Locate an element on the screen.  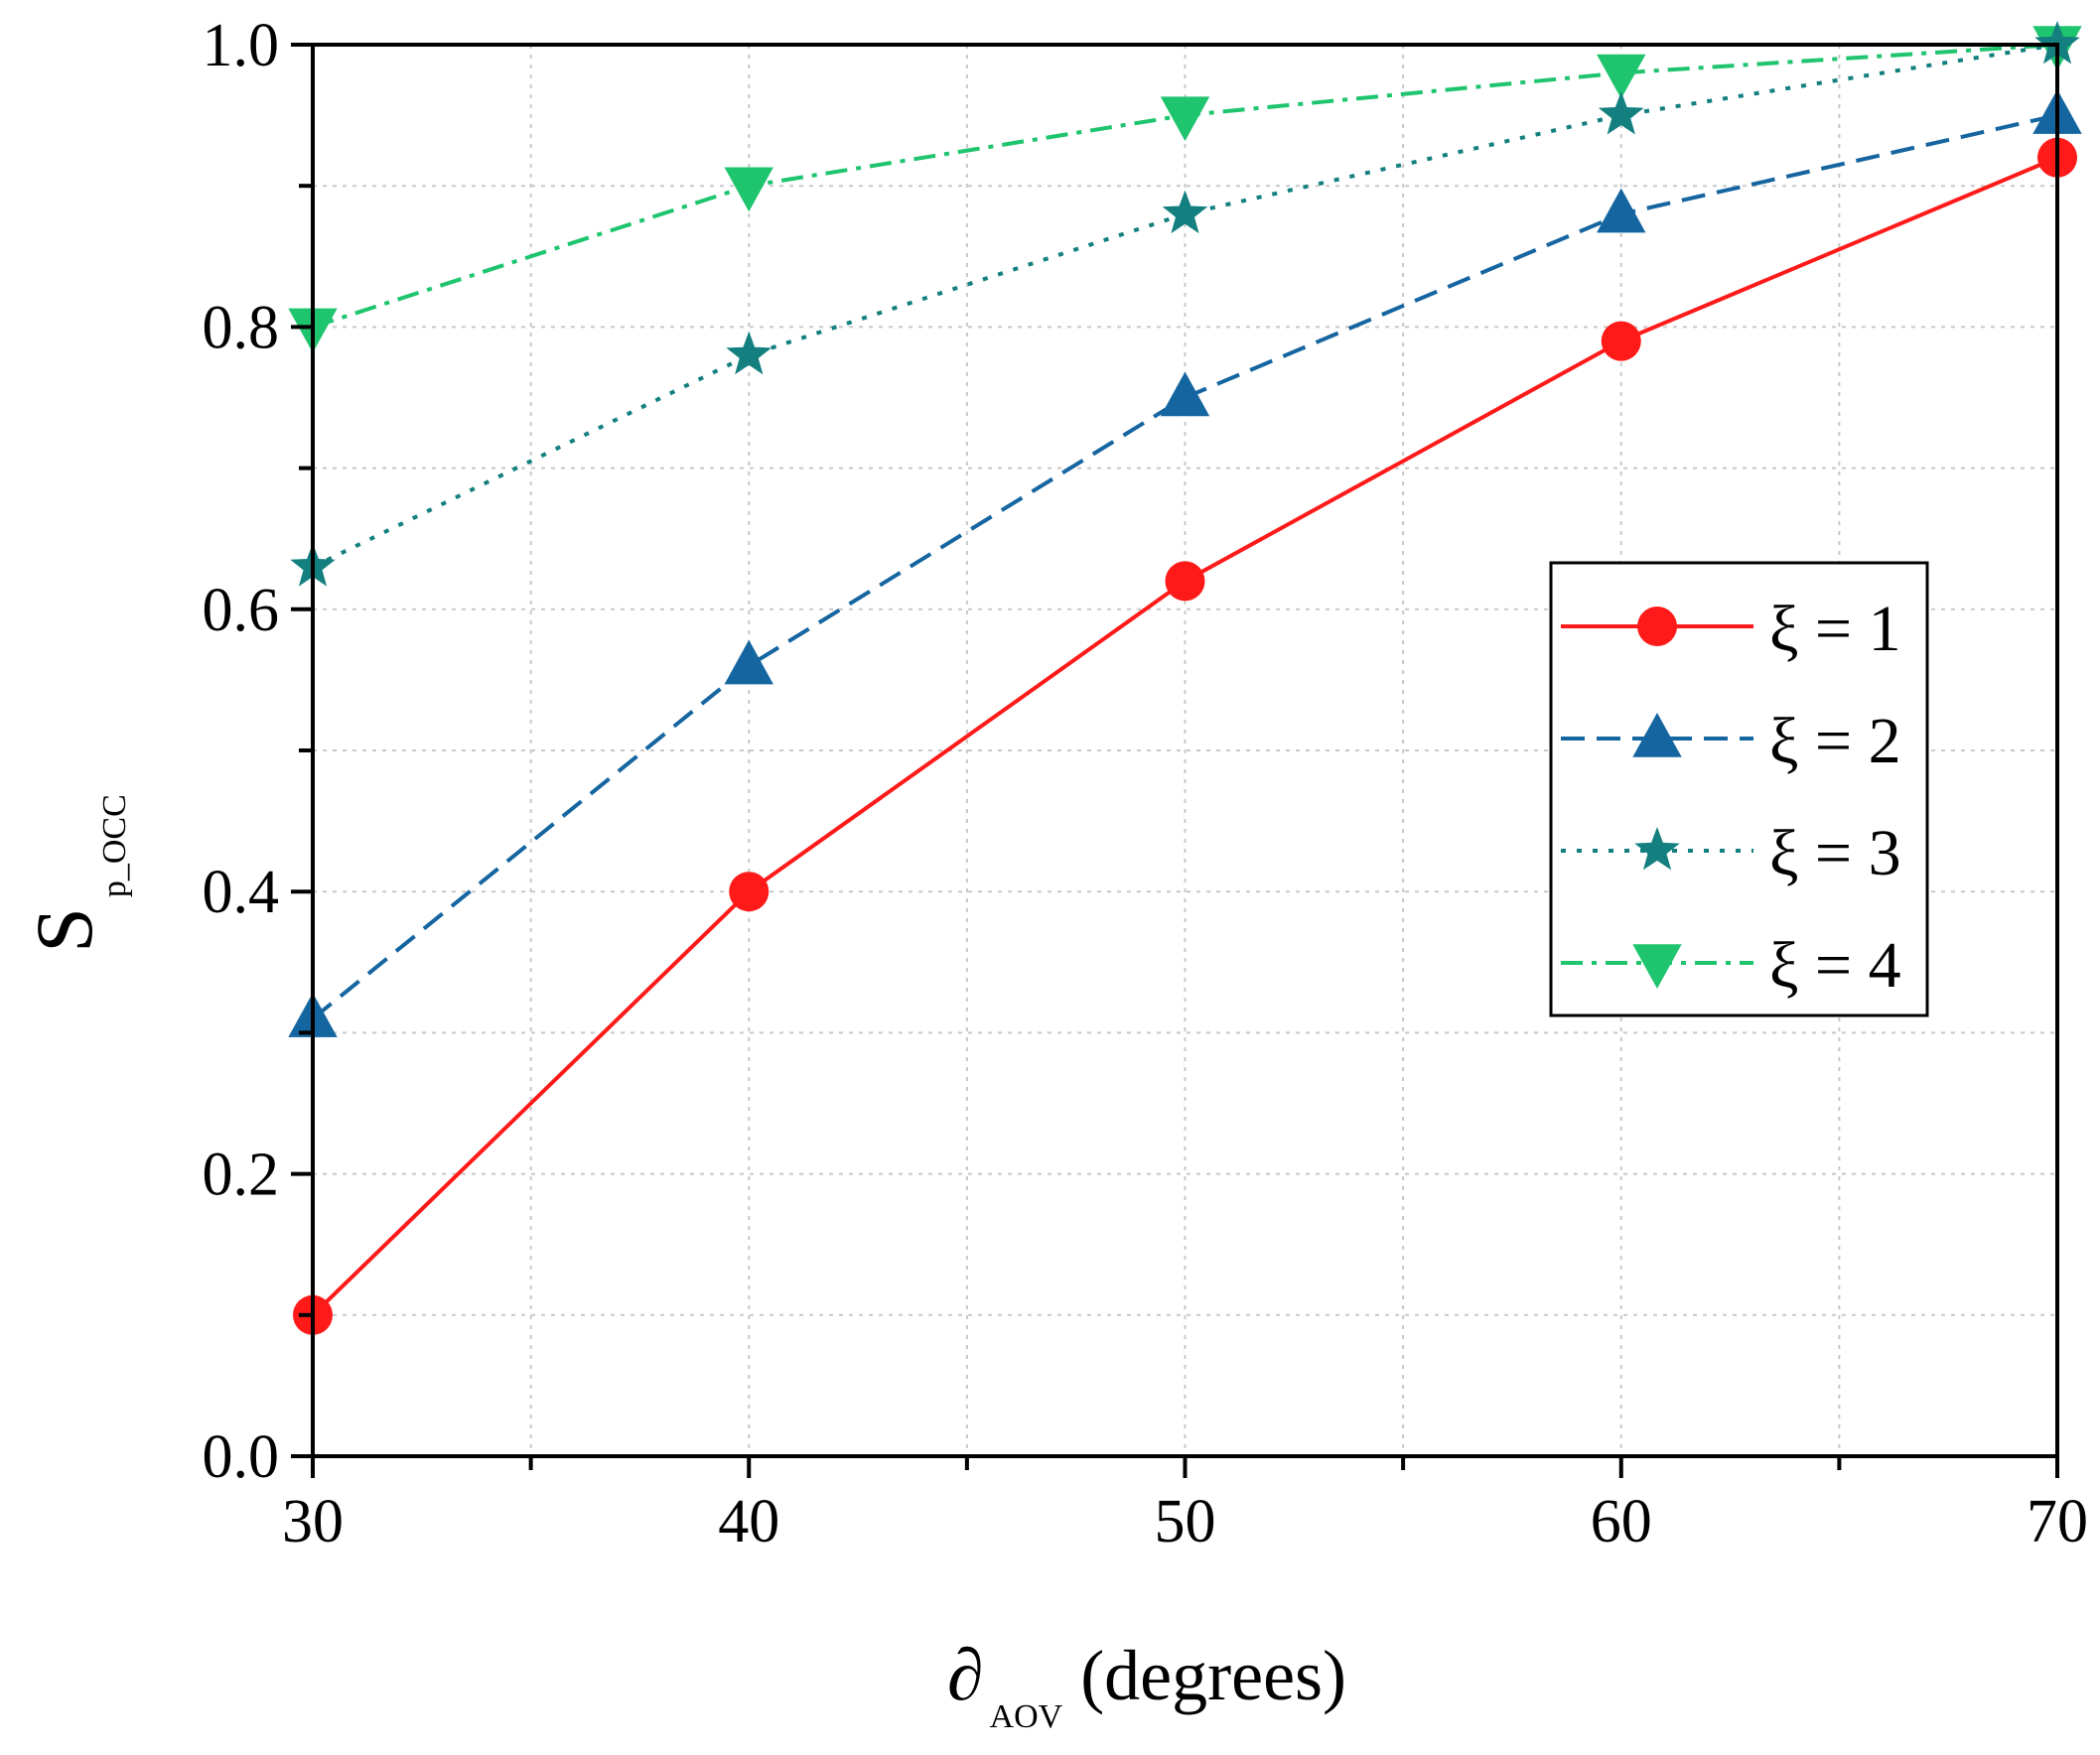
x-tick-label: 70 is located at coordinates (2057, 1521).